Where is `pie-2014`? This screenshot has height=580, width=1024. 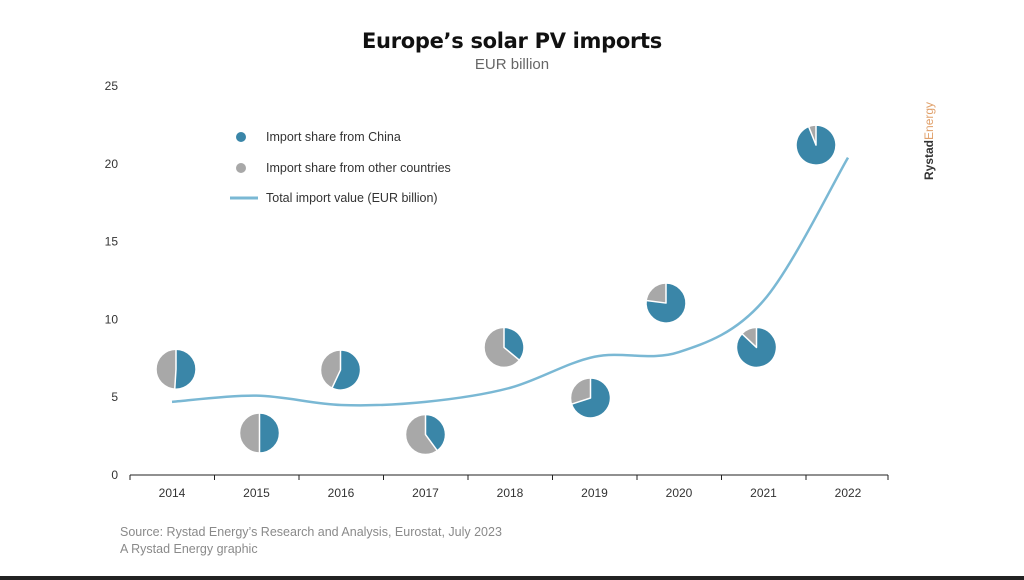
pie-2014 is located at coordinates (176, 369).